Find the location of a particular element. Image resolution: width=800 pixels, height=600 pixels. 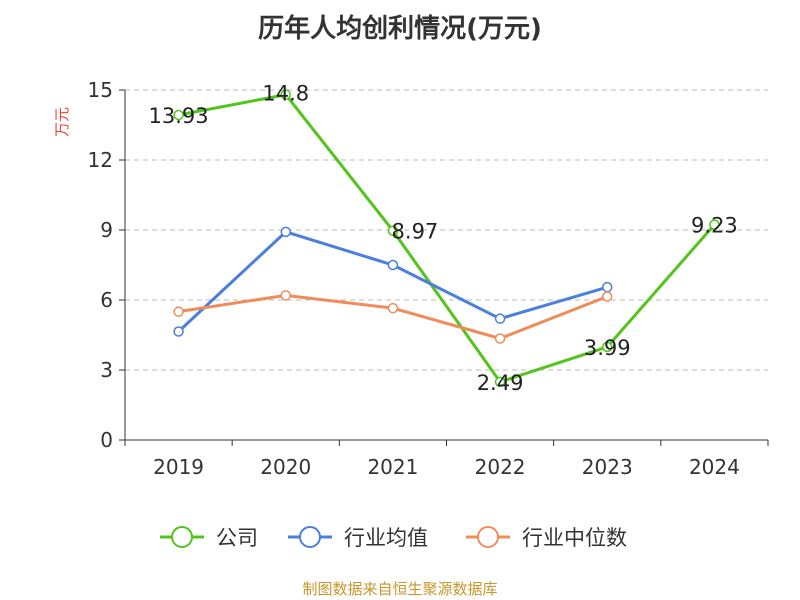

data-label: 13.93 is located at coordinates (179, 116).